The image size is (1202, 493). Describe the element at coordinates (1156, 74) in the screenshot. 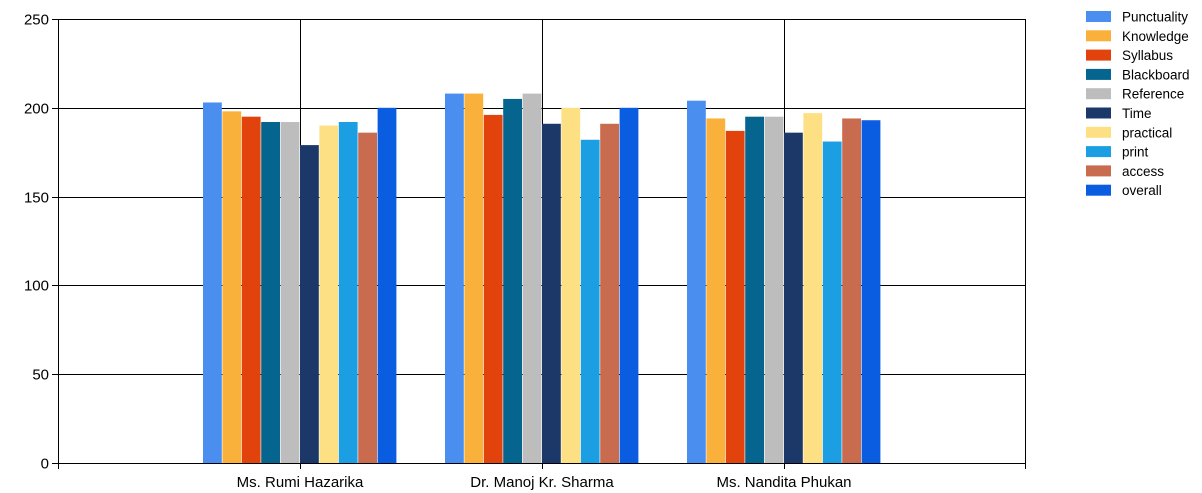

I see `legend-label-blackboard: Blackboard` at that location.